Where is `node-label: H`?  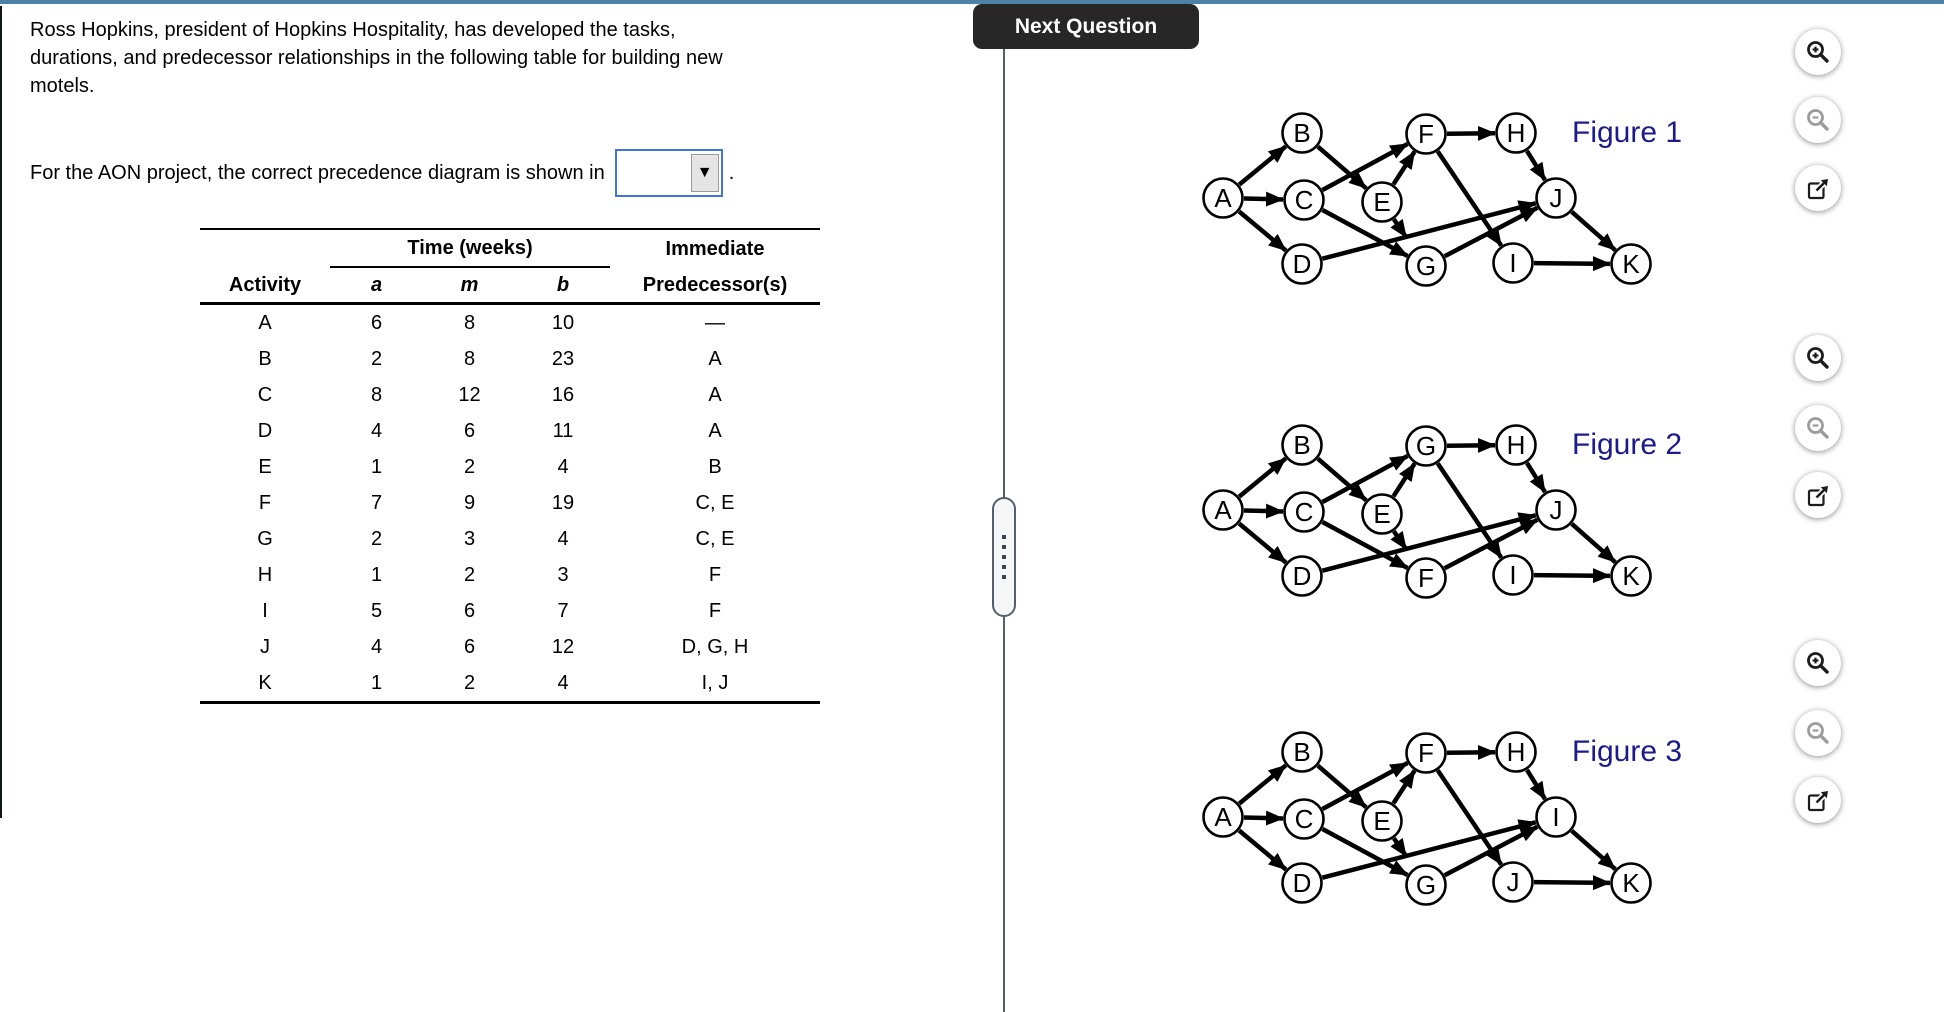
node-label: H is located at coordinates (1516, 752).